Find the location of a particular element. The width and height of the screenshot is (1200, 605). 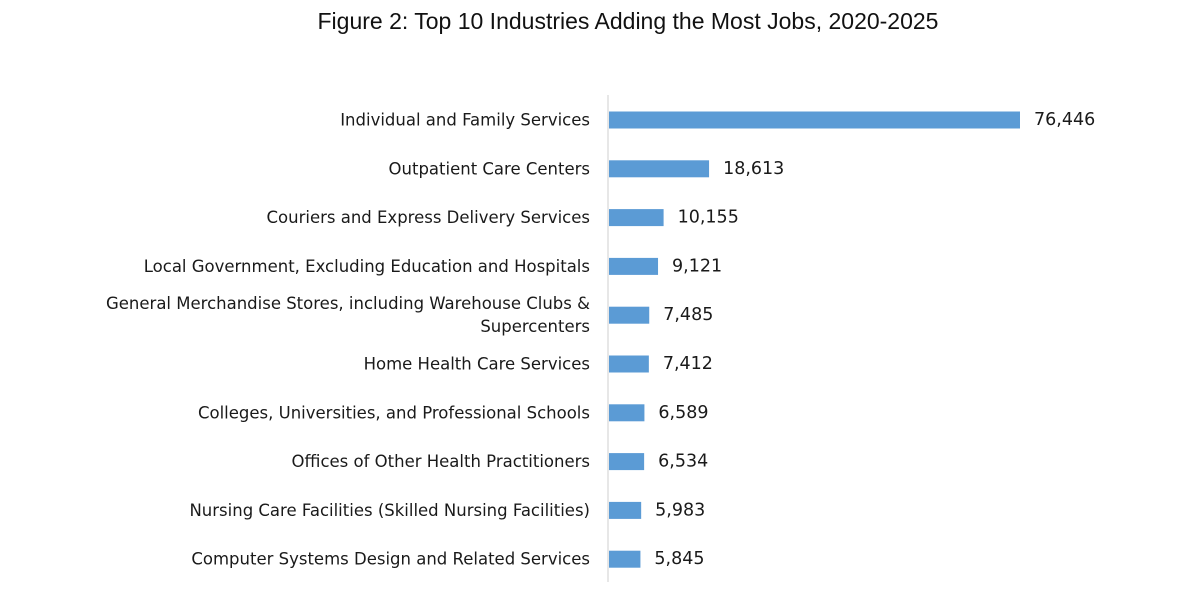

value-label: 7,412 is located at coordinates (688, 364).